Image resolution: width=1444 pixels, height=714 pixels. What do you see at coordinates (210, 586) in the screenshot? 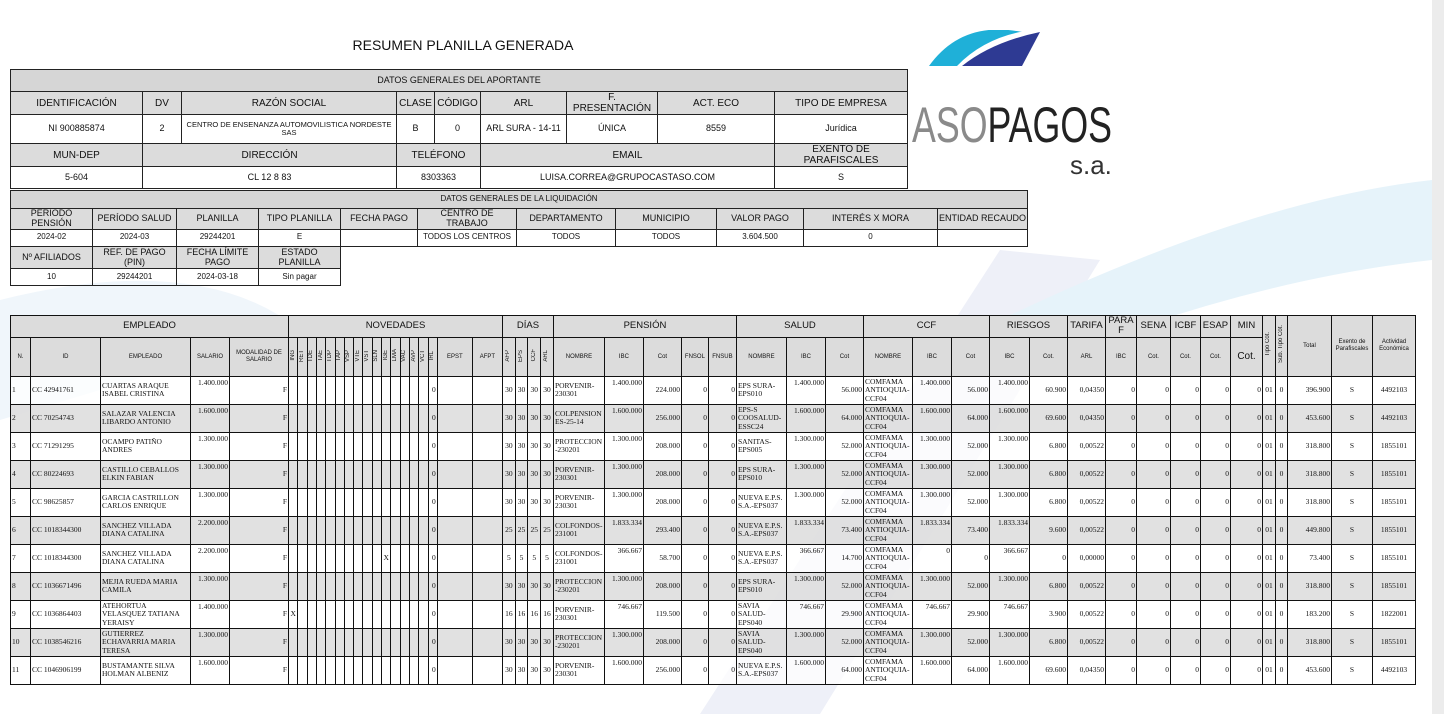
I see `cell-salario: 1.300.000` at bounding box center [210, 586].